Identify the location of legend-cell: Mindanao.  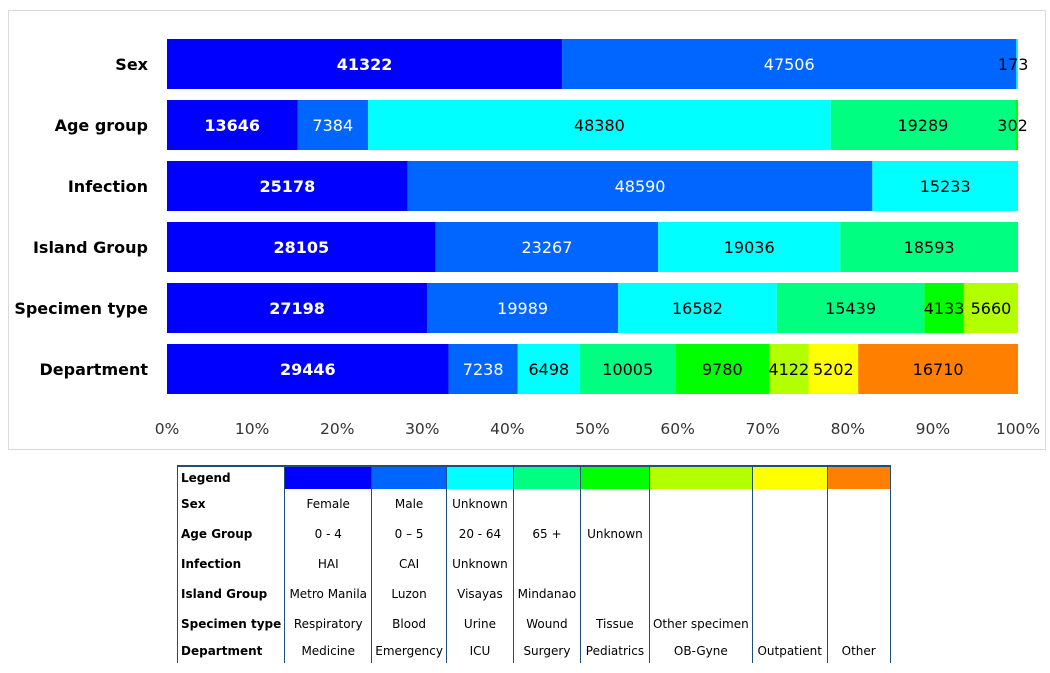
(546, 594).